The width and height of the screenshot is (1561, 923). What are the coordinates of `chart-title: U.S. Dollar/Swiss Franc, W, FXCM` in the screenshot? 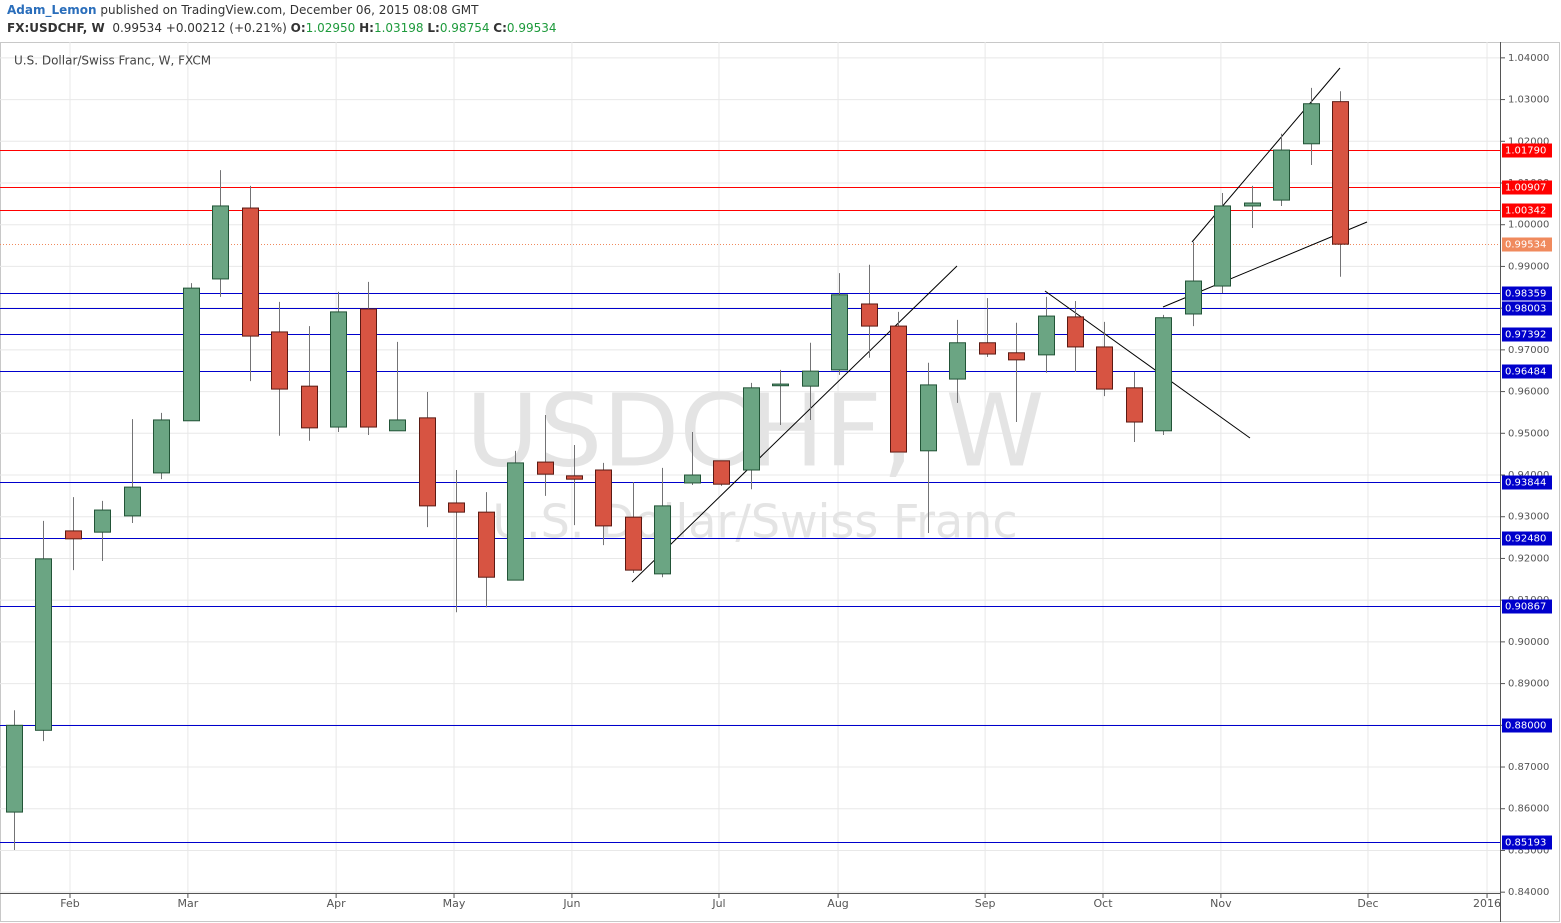 It's located at (112, 61).